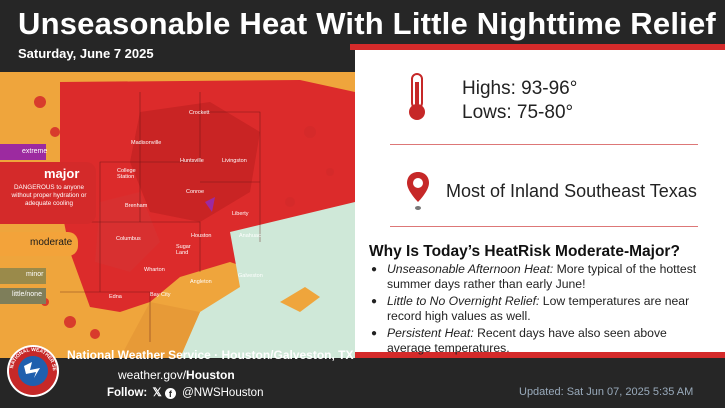  I want to click on city-label: Columbus, so click(128, 239).